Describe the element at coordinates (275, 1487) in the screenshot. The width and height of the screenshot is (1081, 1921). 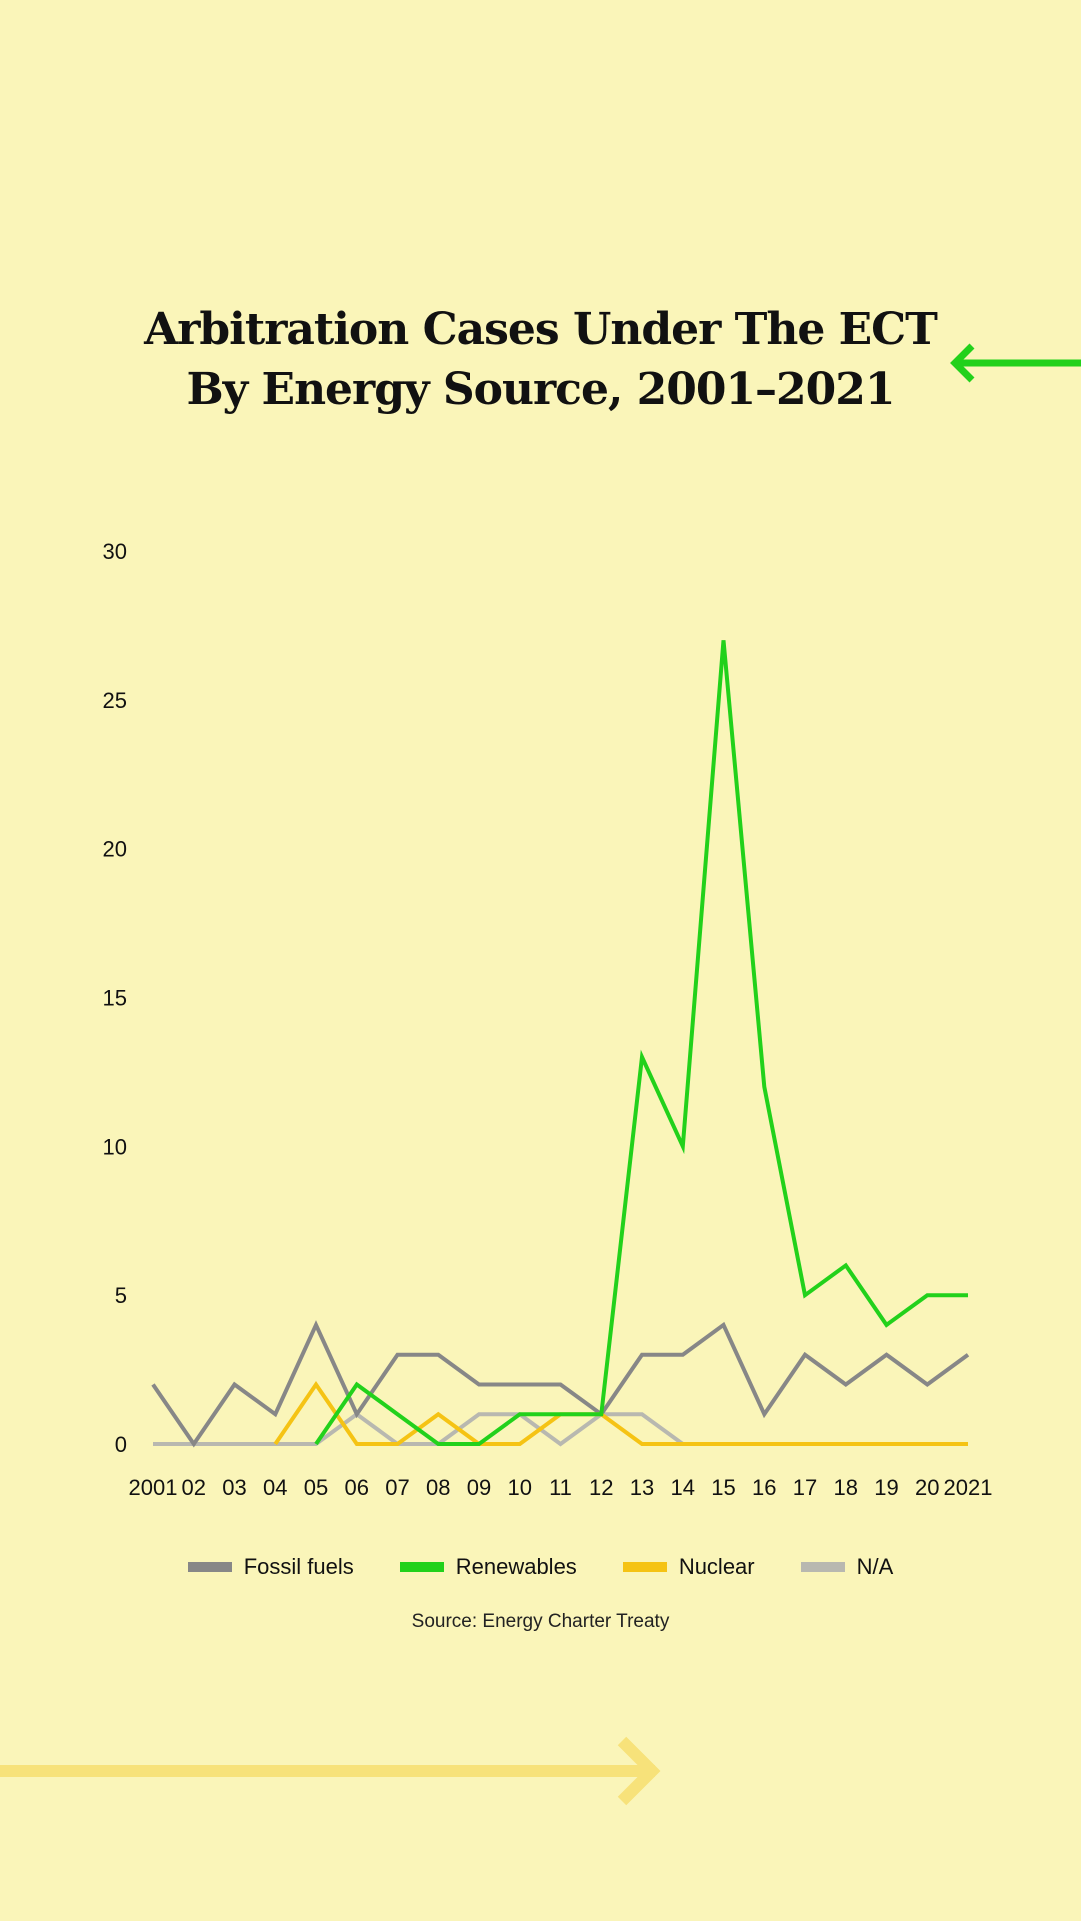
I see `x-tick-label: 04` at that location.